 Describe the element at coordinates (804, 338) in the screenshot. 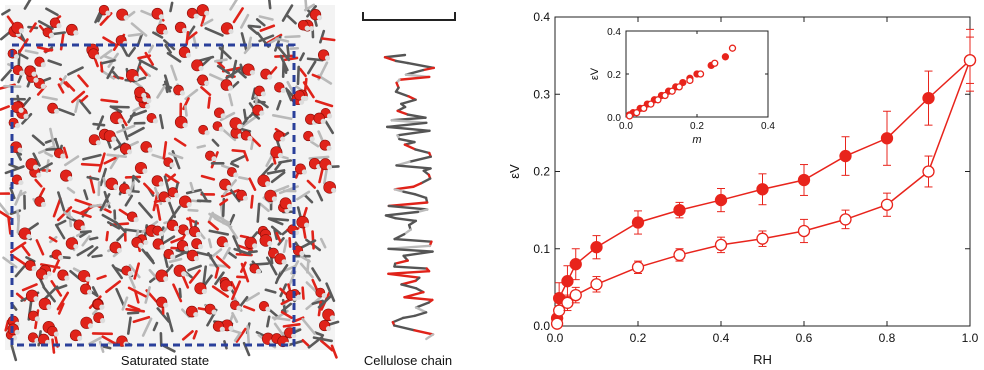

I see `x-tick-label: 0.6` at that location.